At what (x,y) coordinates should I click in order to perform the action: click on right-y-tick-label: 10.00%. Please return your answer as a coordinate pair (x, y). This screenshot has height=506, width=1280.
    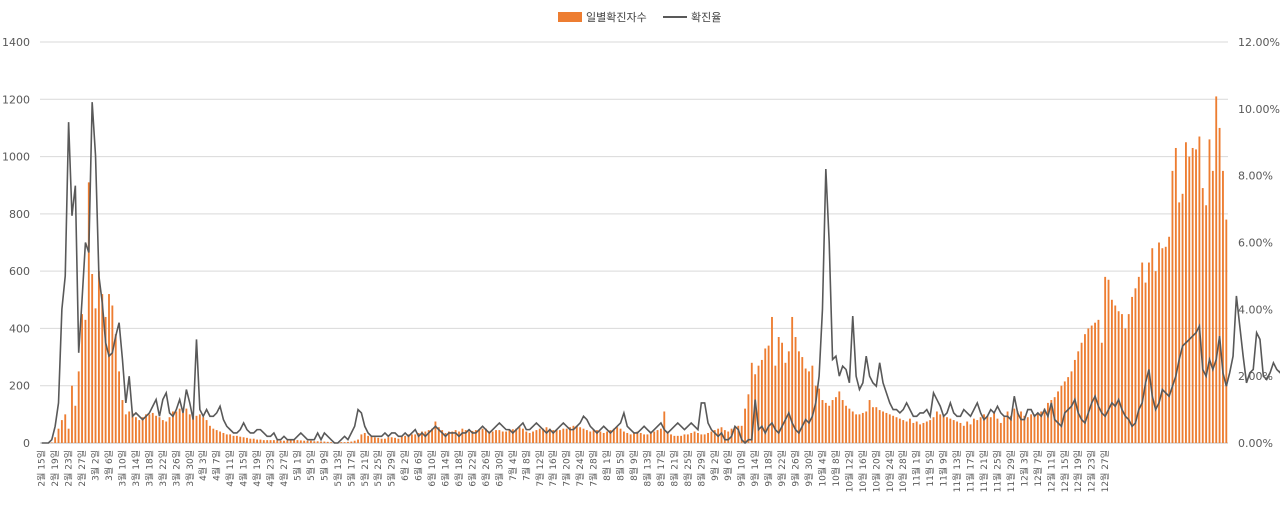
    Looking at the image, I should click on (1259, 109).